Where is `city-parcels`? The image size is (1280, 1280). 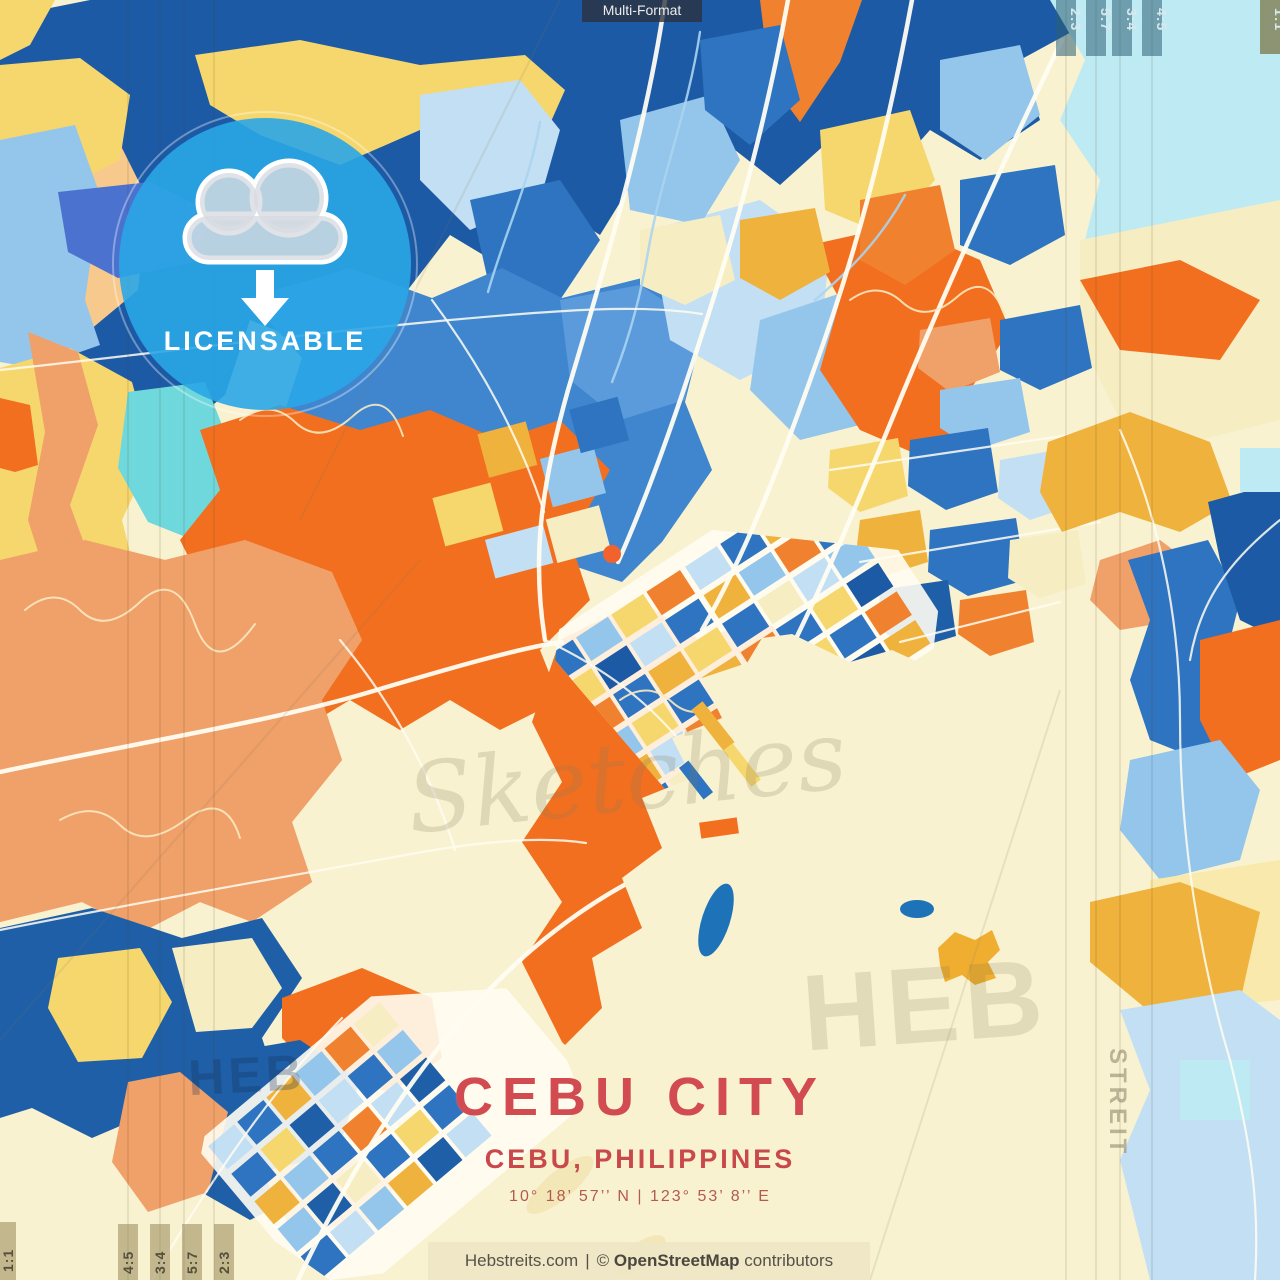
city-parcels is located at coordinates (350, 1141).